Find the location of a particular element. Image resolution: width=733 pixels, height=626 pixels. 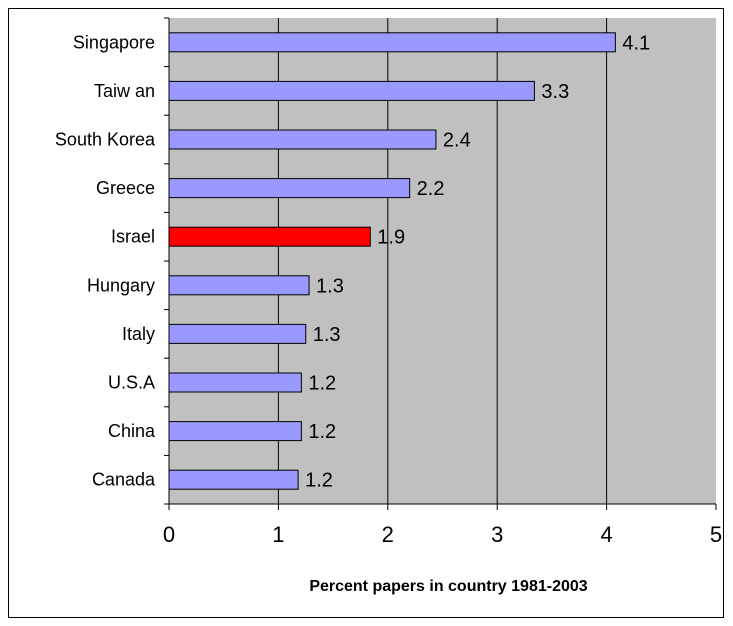

x-tick-label: 4 is located at coordinates (606, 534).